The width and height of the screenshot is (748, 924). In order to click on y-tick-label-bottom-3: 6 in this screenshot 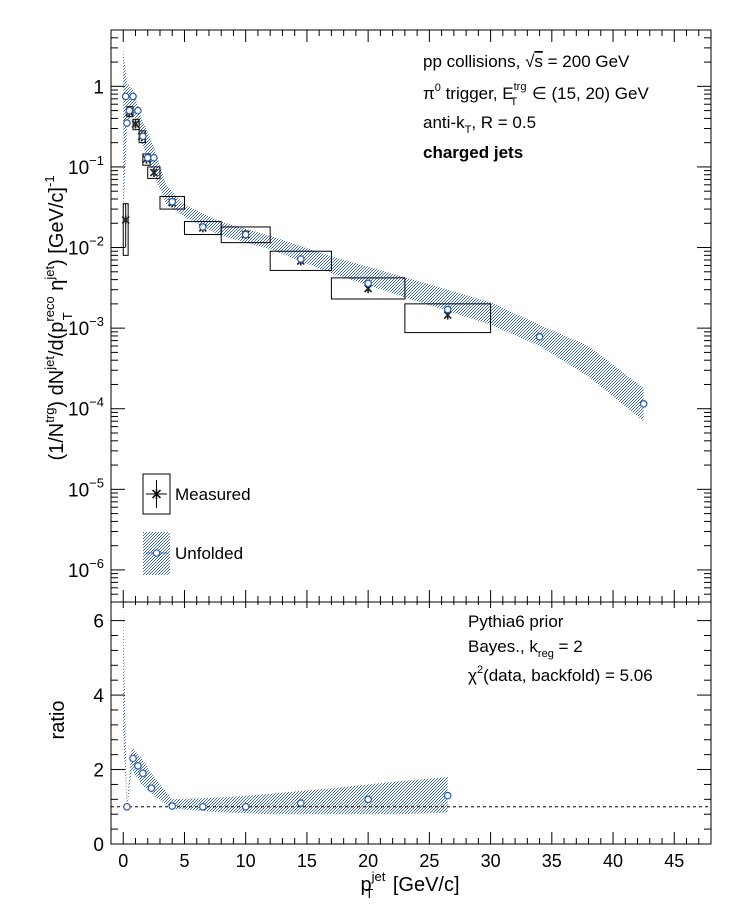, I will do `click(98, 622)`.